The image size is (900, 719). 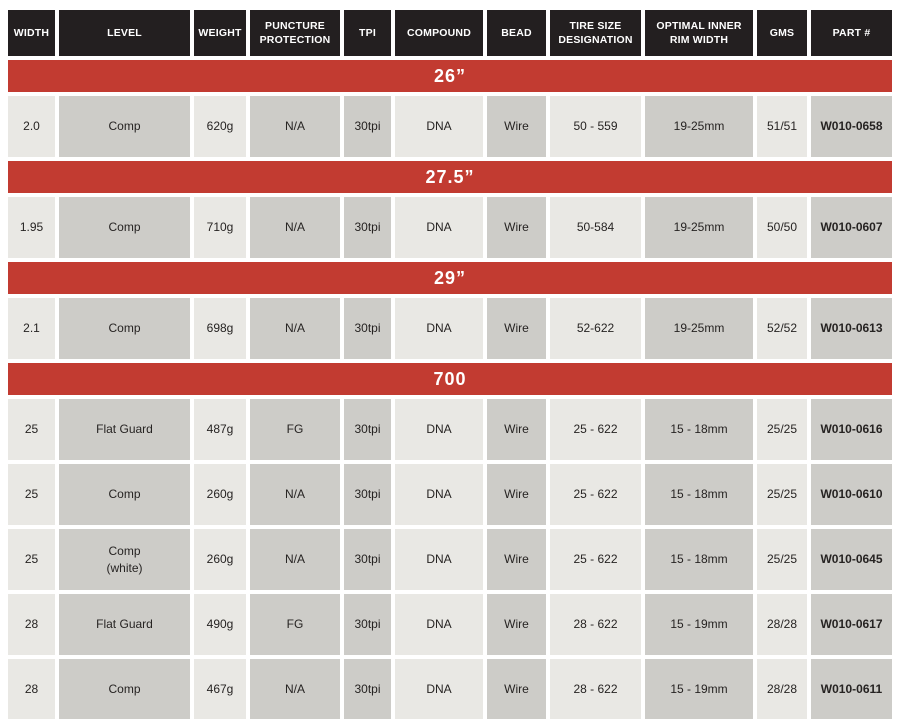 I want to click on column-header-compound: COMPOUND, so click(x=439, y=33).